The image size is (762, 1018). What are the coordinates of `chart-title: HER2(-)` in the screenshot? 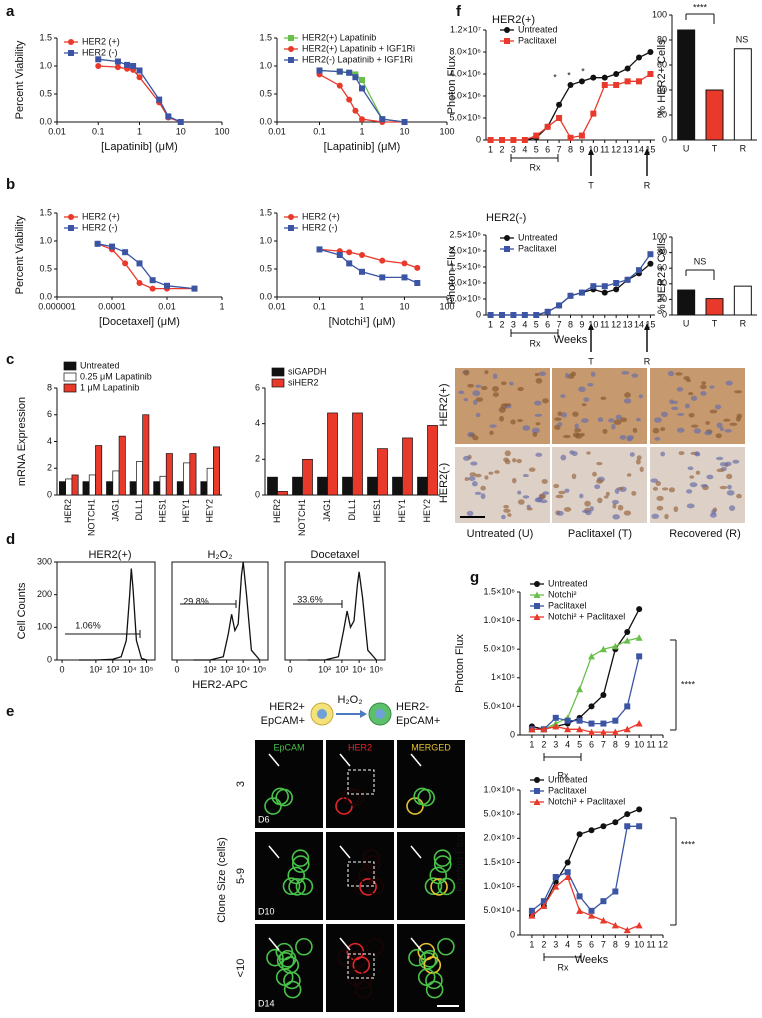 It's located at (506, 218).